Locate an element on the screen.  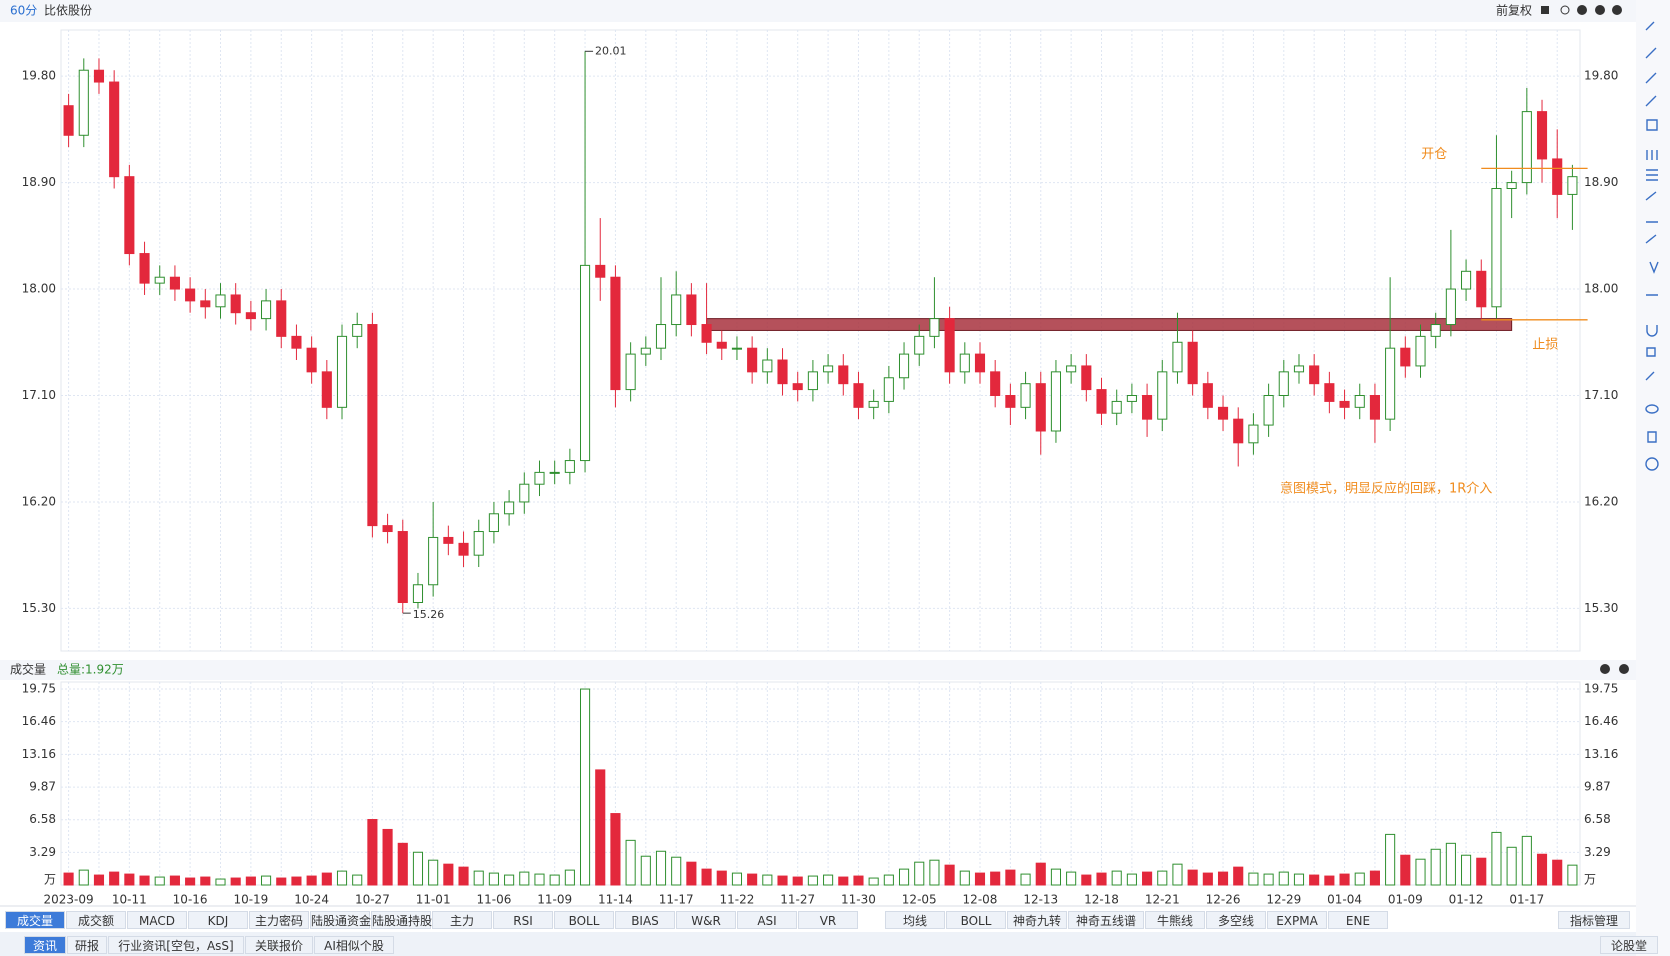
tab: VR is located at coordinates (828, 920).